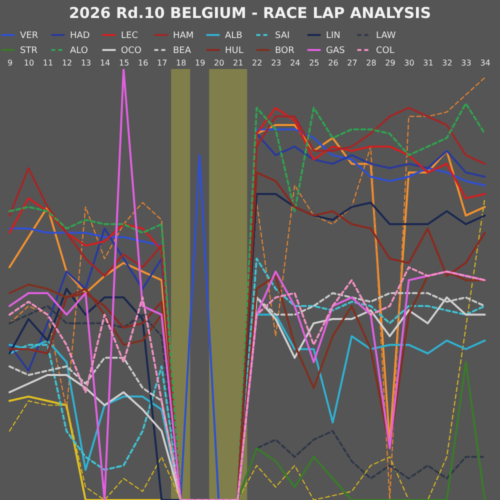  What do you see at coordinates (257, 63) in the screenshot?
I see `x-tick-label: 22` at bounding box center [257, 63].